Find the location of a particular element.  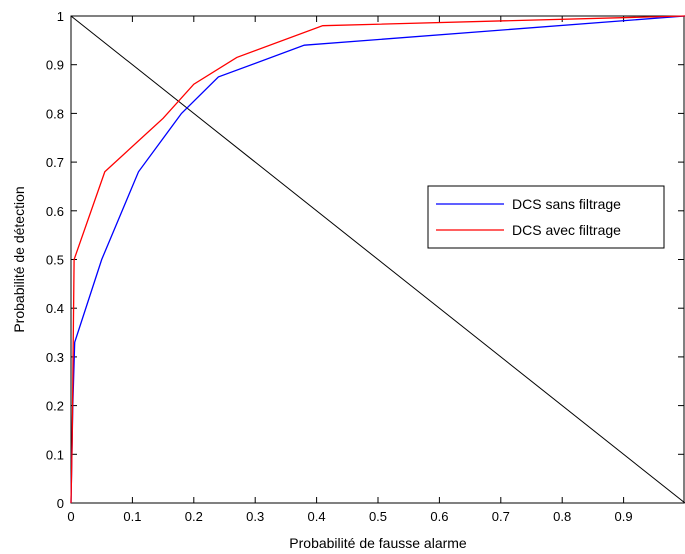

x-axis-label: Probabilité de fausse alarme is located at coordinates (378, 543).